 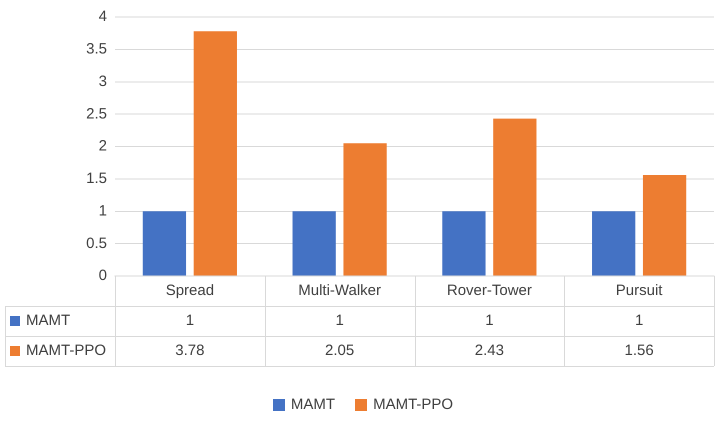 I want to click on text: MAMT-PPO, so click(x=413, y=404).